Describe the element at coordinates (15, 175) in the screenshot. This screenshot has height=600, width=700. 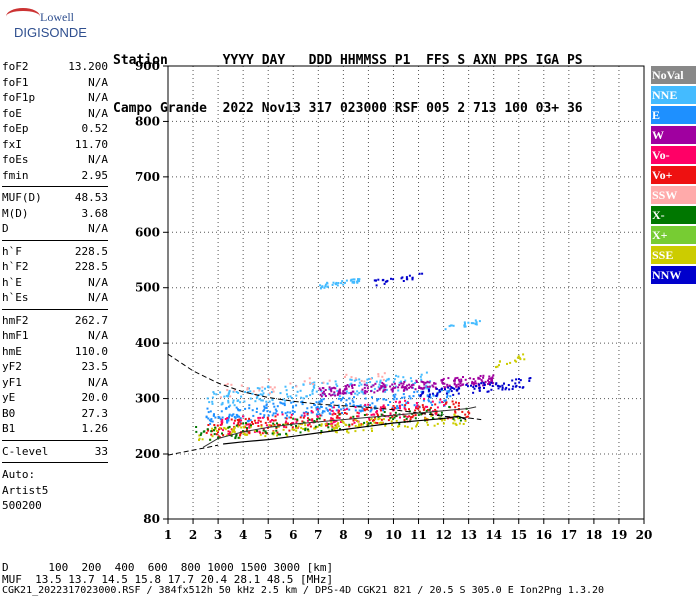
I see `param-name: fmin` at that location.